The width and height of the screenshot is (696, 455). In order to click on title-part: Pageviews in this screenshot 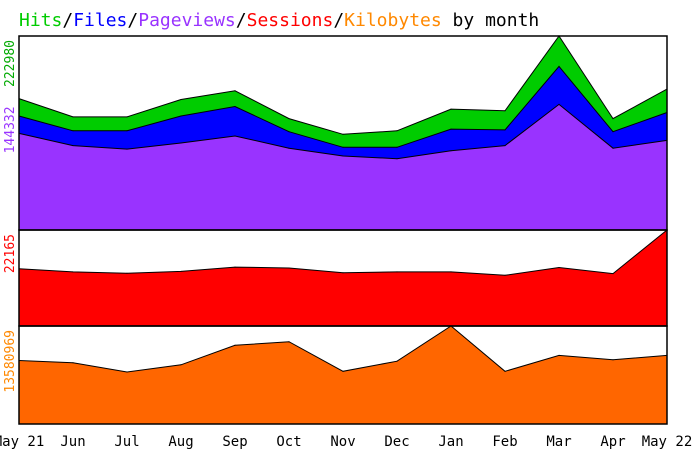, I will do `click(187, 20)`.